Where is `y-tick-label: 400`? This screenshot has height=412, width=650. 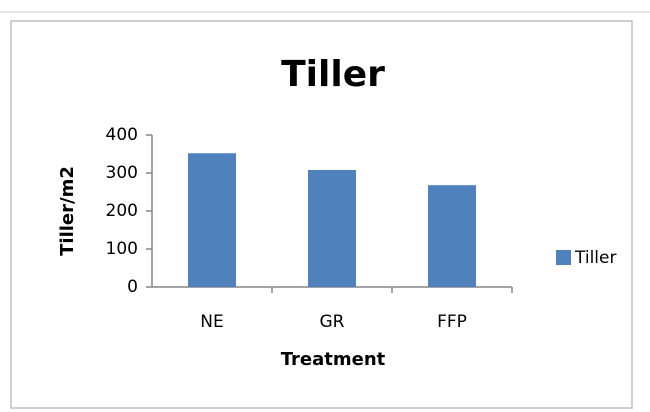
y-tick-label: 400 is located at coordinates (122, 135).